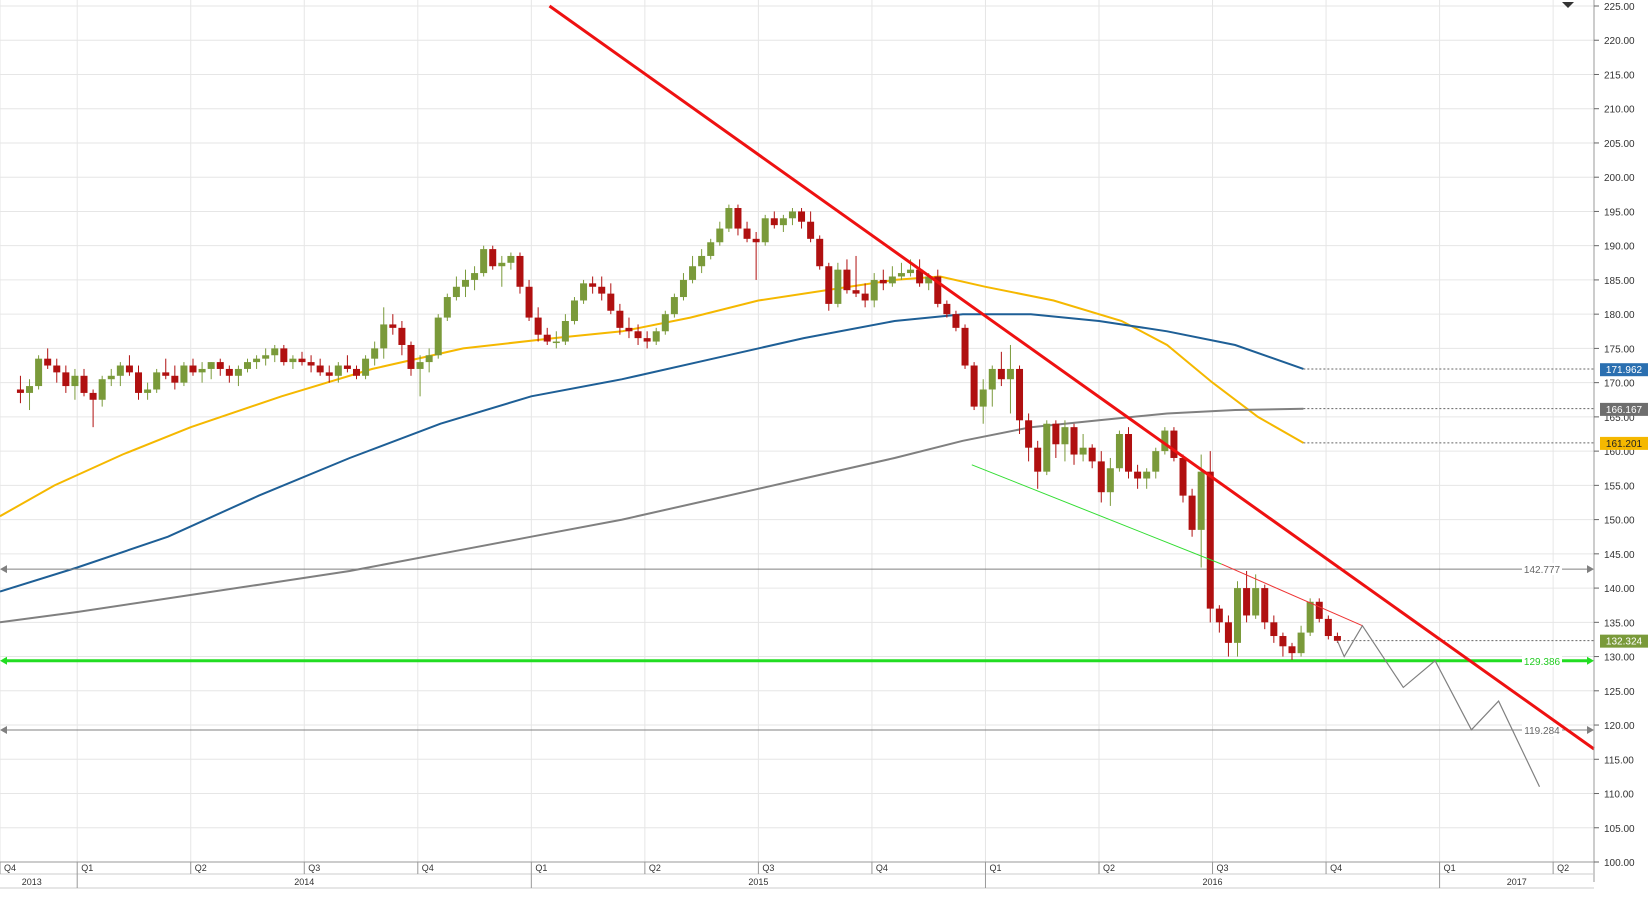 The width and height of the screenshot is (1651, 899). What do you see at coordinates (1619, 418) in the screenshot?
I see `y-tick-label: 165.00` at bounding box center [1619, 418].